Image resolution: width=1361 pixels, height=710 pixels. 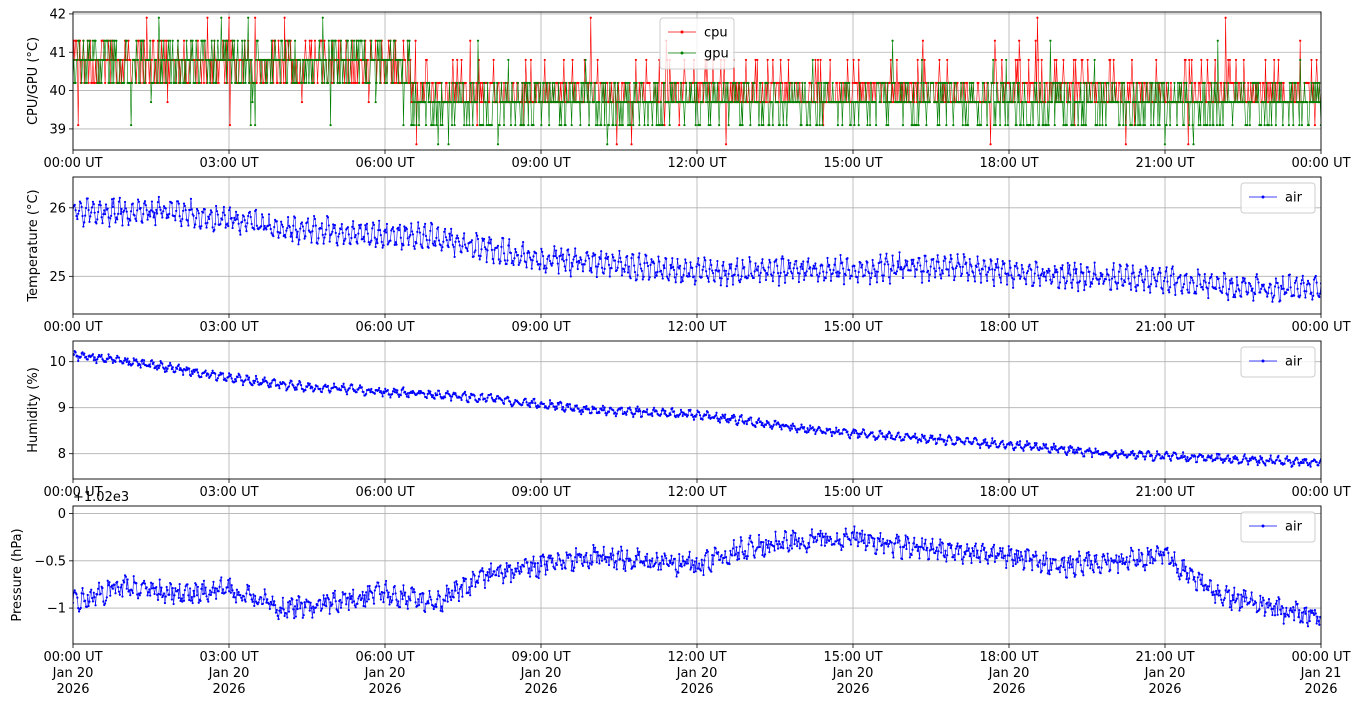 I want to click on y-axis-label: Humidity (%), so click(x=33, y=410).